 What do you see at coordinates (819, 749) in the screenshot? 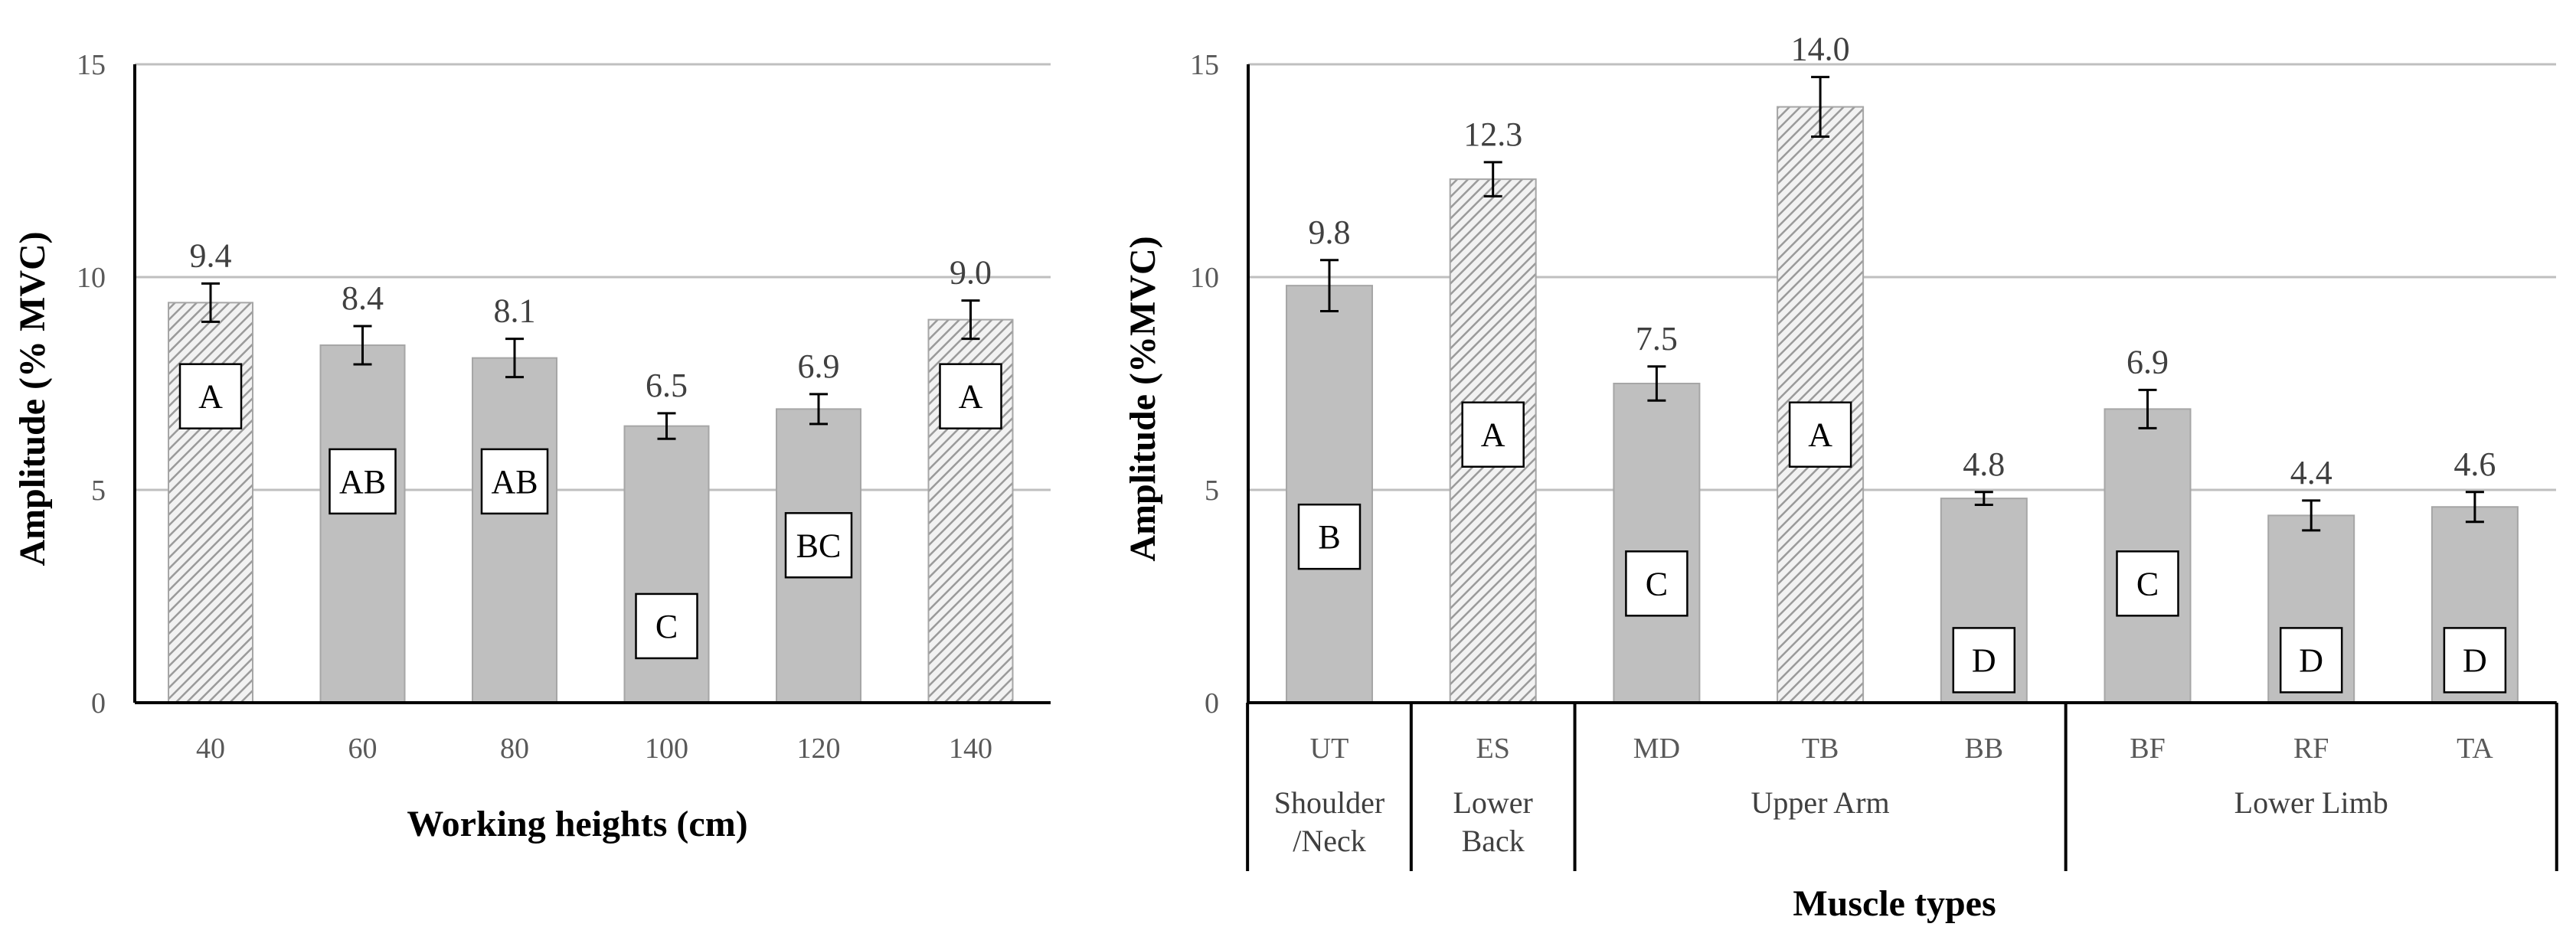
I see `x-tick-label: 120` at bounding box center [819, 749].